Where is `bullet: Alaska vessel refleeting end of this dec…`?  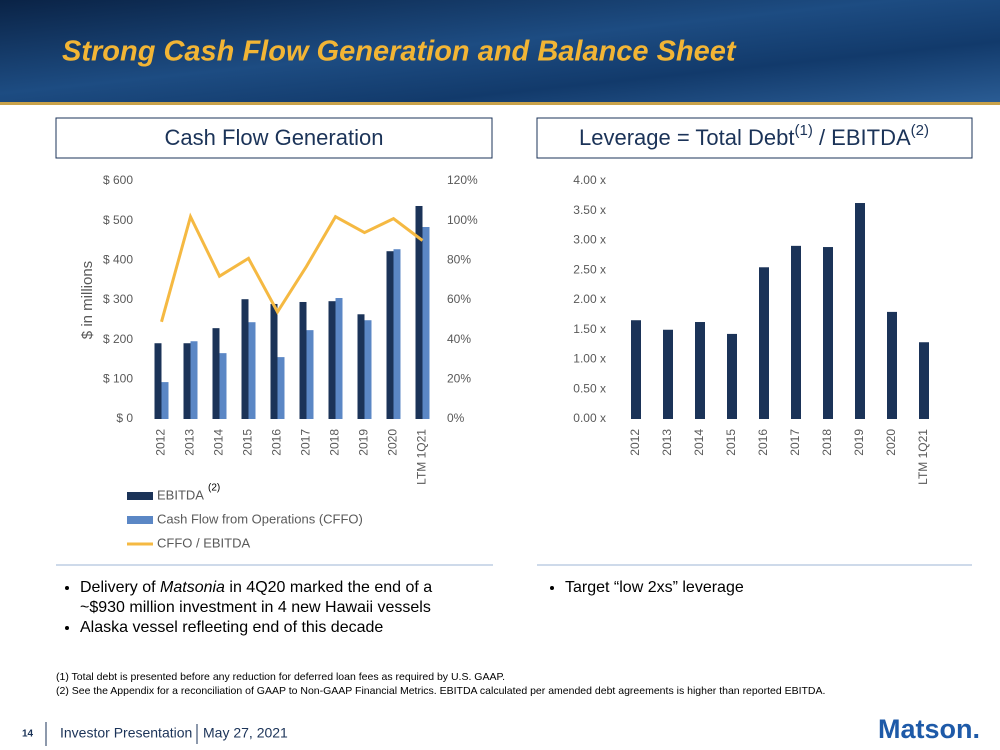 bullet: Alaska vessel refleeting end of this dec… is located at coordinates (280, 628).